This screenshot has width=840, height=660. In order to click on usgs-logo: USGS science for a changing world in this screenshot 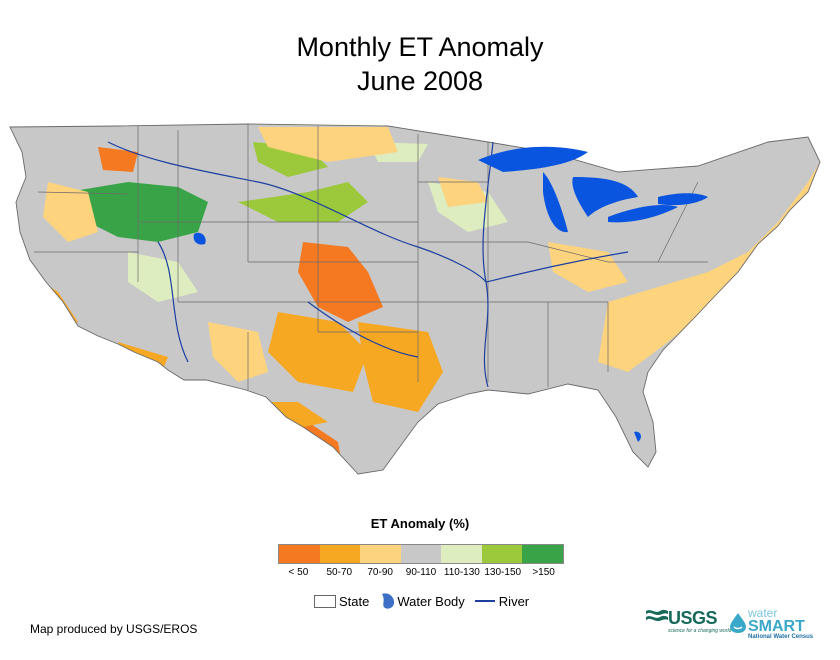, I will do `click(688, 621)`.